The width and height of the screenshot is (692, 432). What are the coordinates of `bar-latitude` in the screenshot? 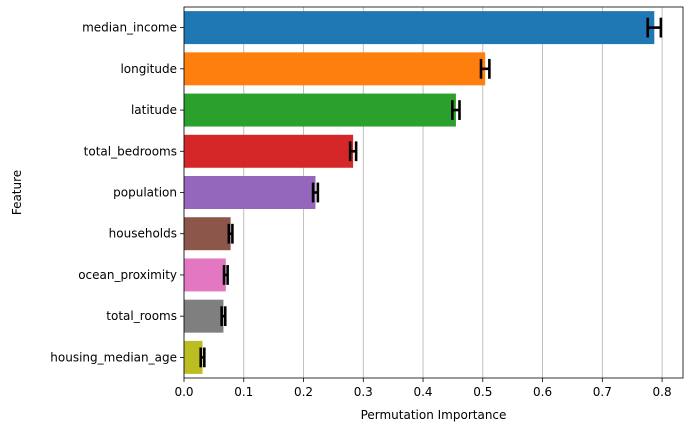 It's located at (320, 110).